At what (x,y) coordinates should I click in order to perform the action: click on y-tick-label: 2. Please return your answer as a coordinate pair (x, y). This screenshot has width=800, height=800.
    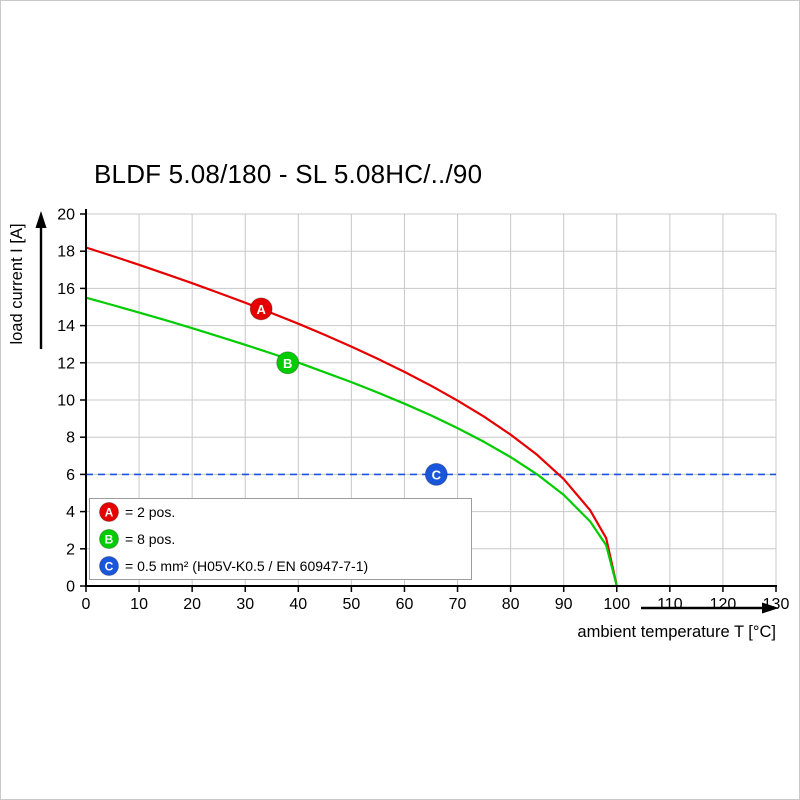
    Looking at the image, I should click on (70, 549).